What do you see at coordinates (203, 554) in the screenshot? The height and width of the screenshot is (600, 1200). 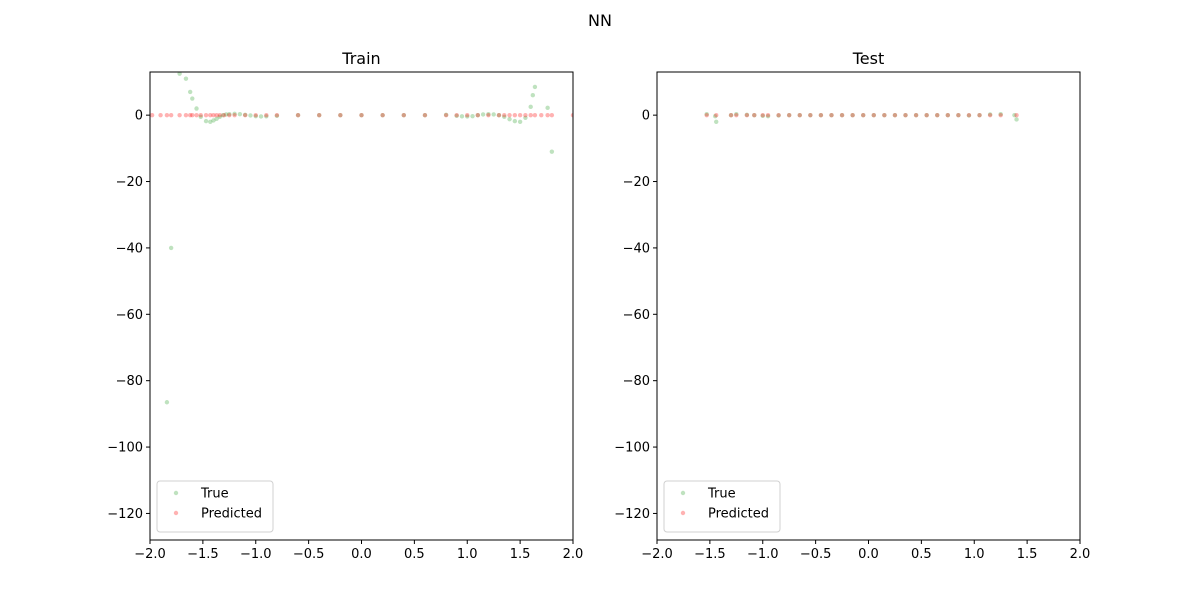 I see `x-tick-label: −1.5` at bounding box center [203, 554].